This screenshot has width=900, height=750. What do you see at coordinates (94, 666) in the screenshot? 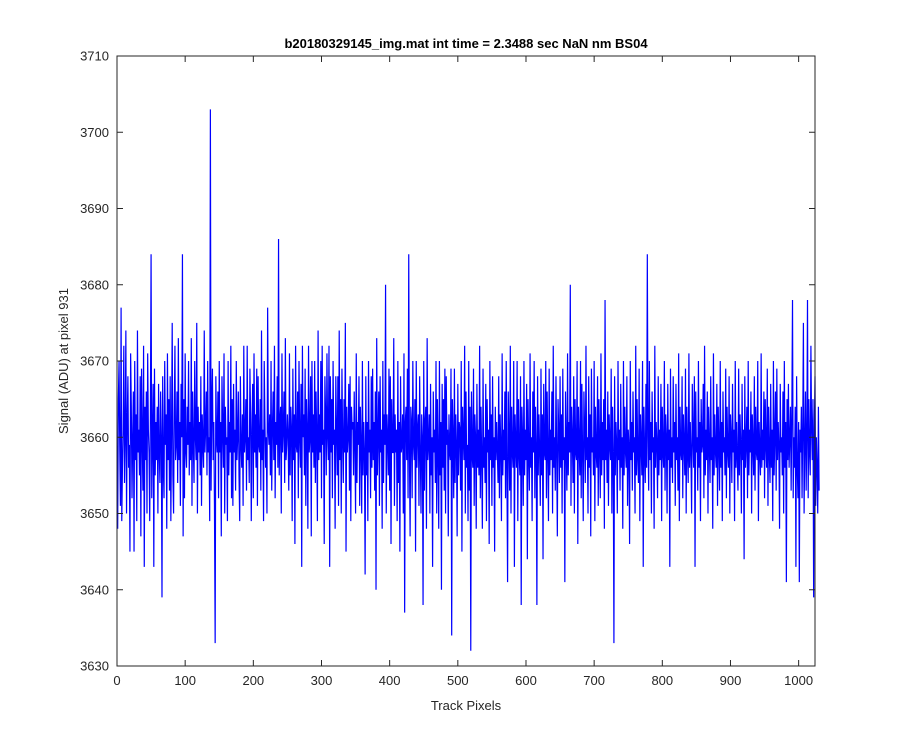
I see `y-tick-label: 3630` at bounding box center [94, 666].